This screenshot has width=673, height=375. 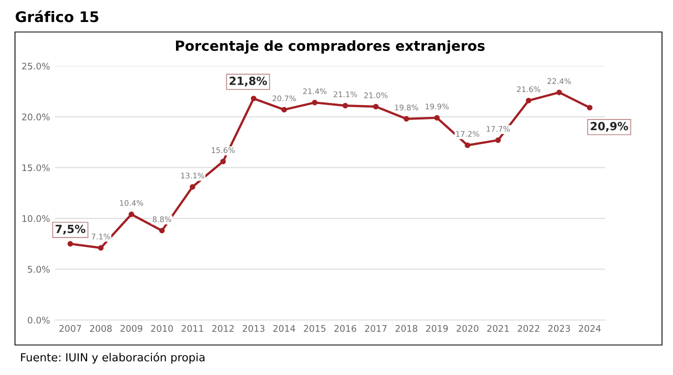 What do you see at coordinates (609, 127) in the screenshot?
I see `annotation: 20,9%` at bounding box center [609, 127].